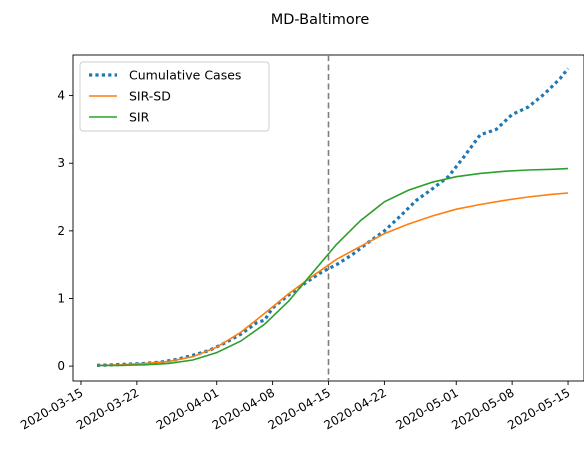  I want to click on y-tick-label: 0, so click(61, 366).